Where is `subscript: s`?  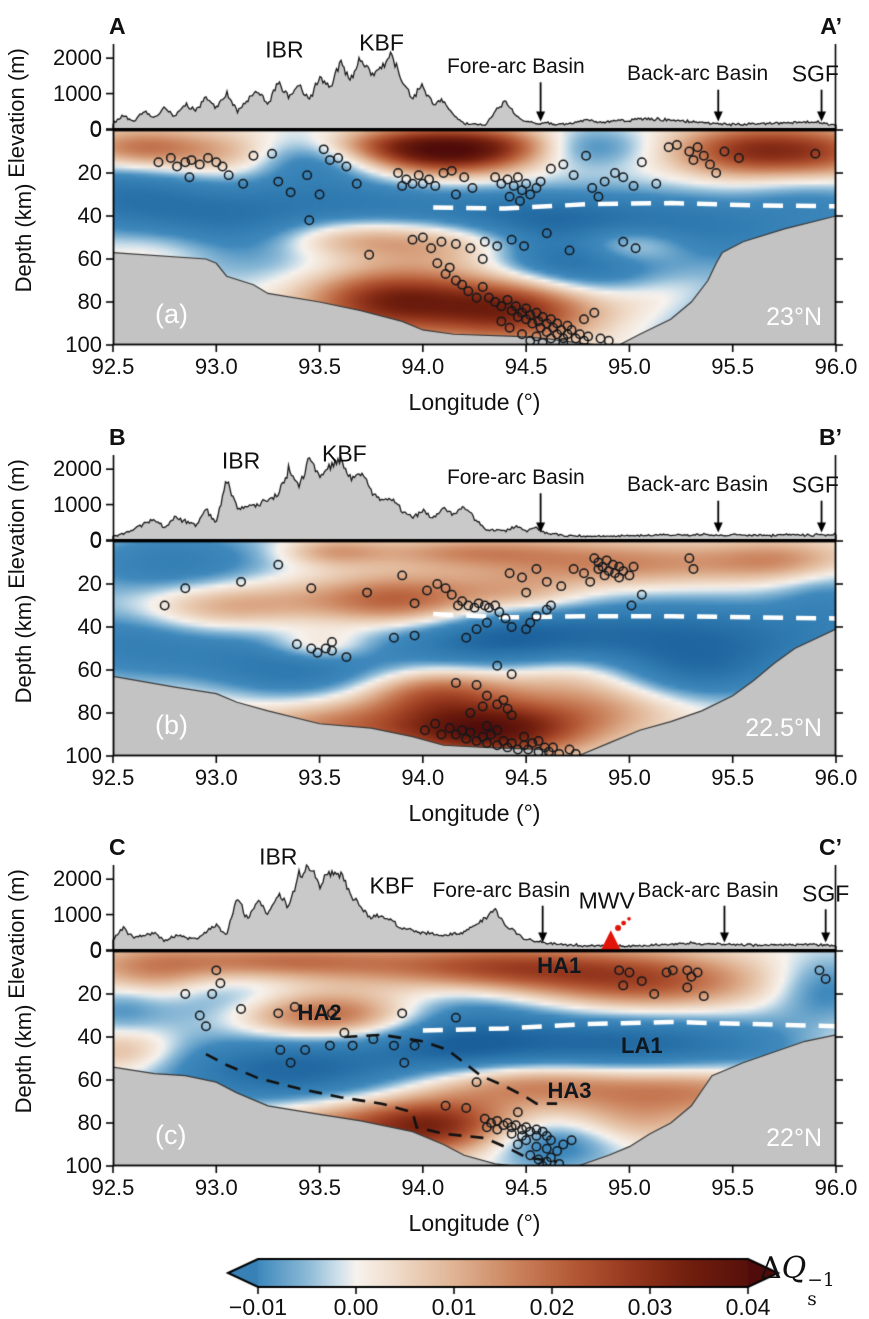 subscript: s is located at coordinates (812, 1299).